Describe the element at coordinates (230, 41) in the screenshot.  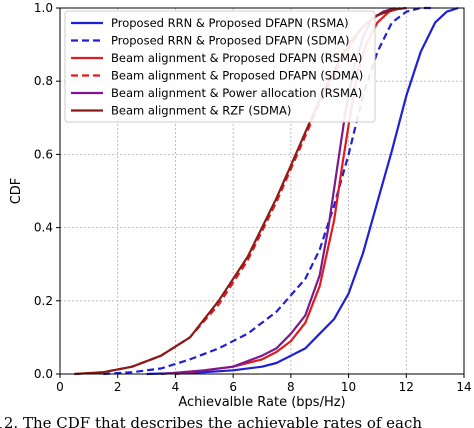
I see `legend-entry-label: Proposed RRN & Proposed DFAPN (SDMA)` at that location.